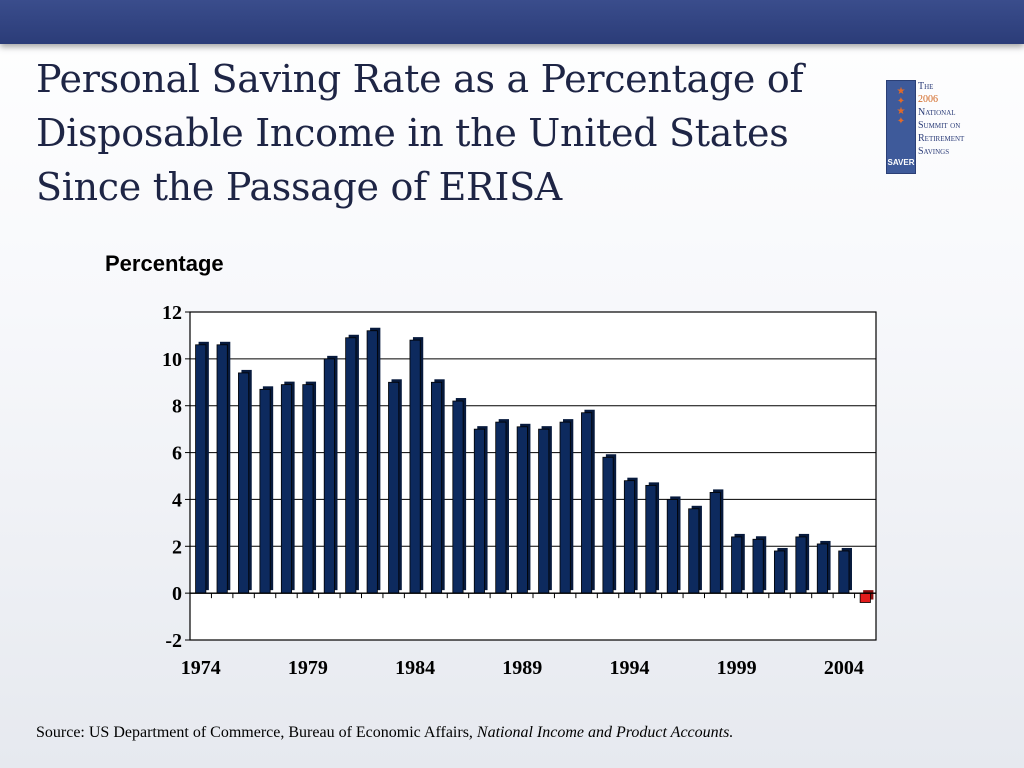 This screenshot has width=1024, height=768. What do you see at coordinates (934, 151) in the screenshot?
I see `logo-line-6: Savings` at bounding box center [934, 151].